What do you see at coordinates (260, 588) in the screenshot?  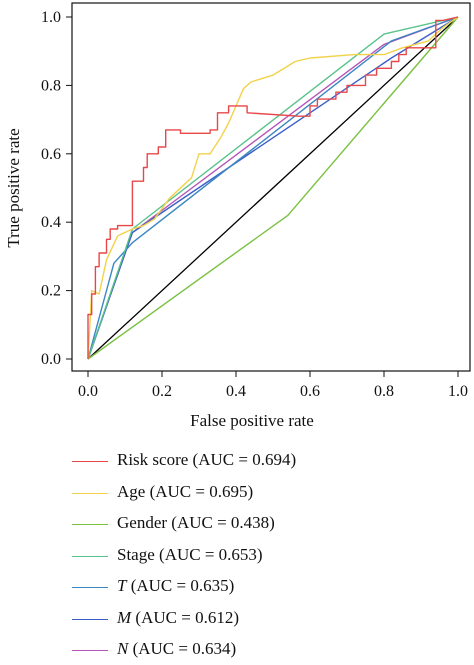 I see `legend-item: T (AUC = 0.635)` at bounding box center [260, 588].